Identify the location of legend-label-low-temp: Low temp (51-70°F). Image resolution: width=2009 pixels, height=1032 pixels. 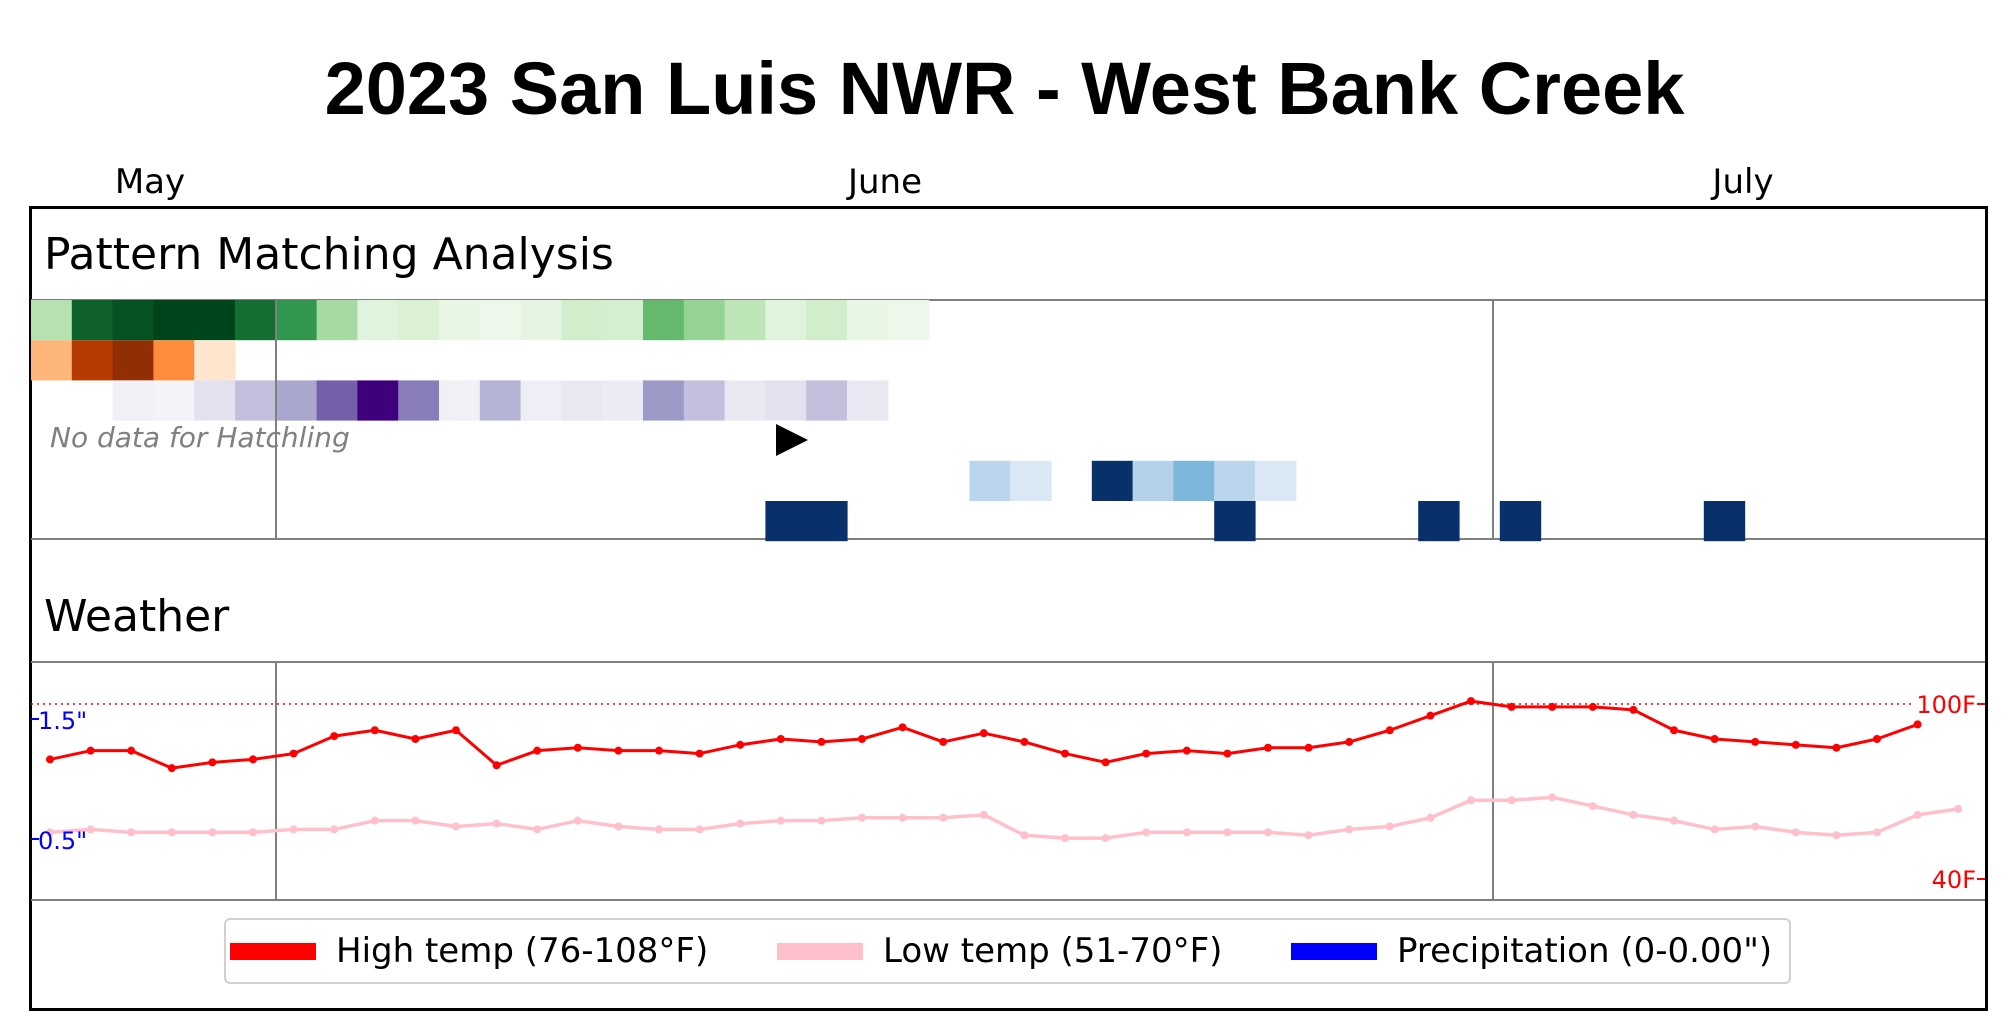
(1053, 951).